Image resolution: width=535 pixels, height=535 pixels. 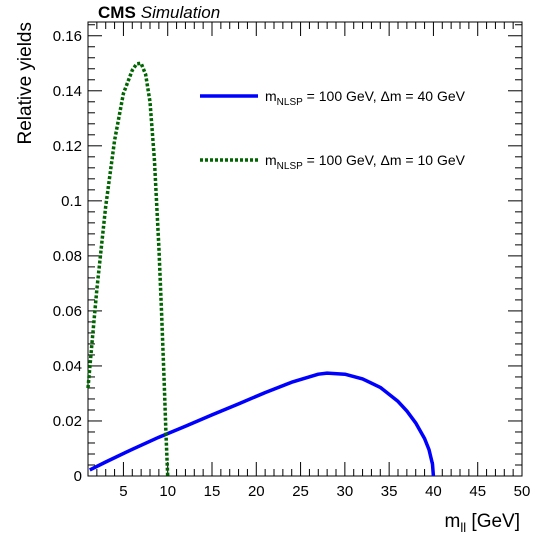 What do you see at coordinates (345, 491) in the screenshot?
I see `x-tick-label: 30` at bounding box center [345, 491].